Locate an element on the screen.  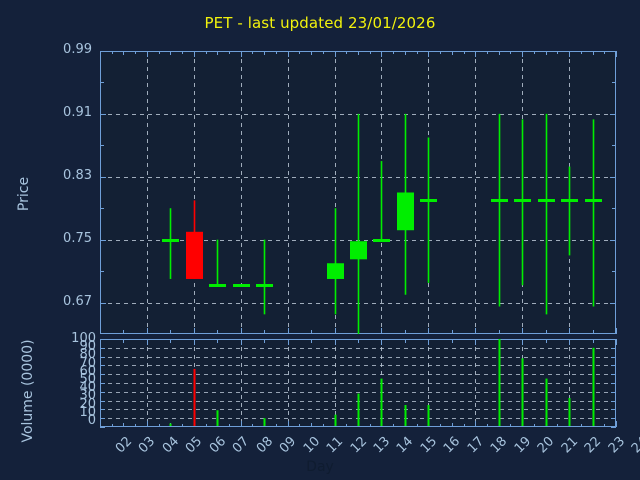
price-tick-label: 0.99 is located at coordinates (77, 49).